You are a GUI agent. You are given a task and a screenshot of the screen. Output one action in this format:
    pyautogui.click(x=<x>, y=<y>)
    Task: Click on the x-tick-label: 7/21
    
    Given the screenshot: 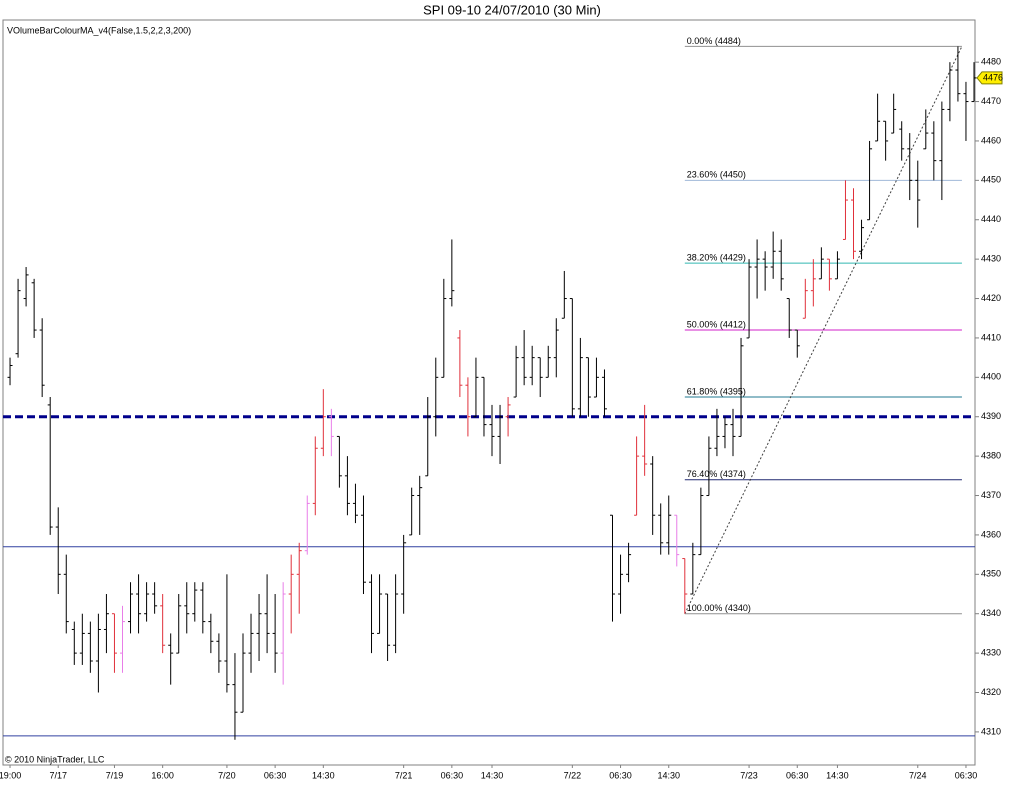 What is the action you would take?
    pyautogui.click(x=404, y=775)
    